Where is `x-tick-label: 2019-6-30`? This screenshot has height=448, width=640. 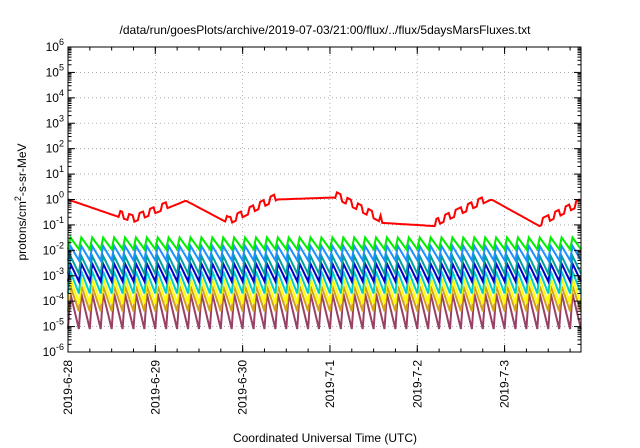
x-tick-label: 2019-6-30 is located at coordinates (243, 387).